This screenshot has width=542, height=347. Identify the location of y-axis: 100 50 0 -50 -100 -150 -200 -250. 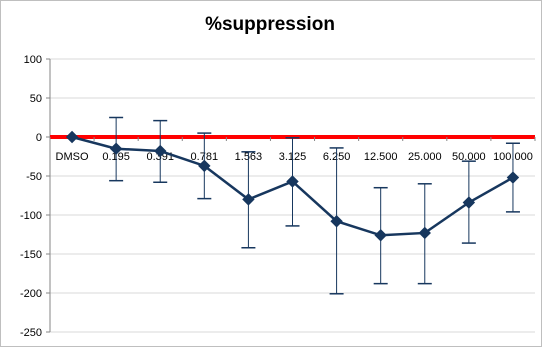
(35, 196).